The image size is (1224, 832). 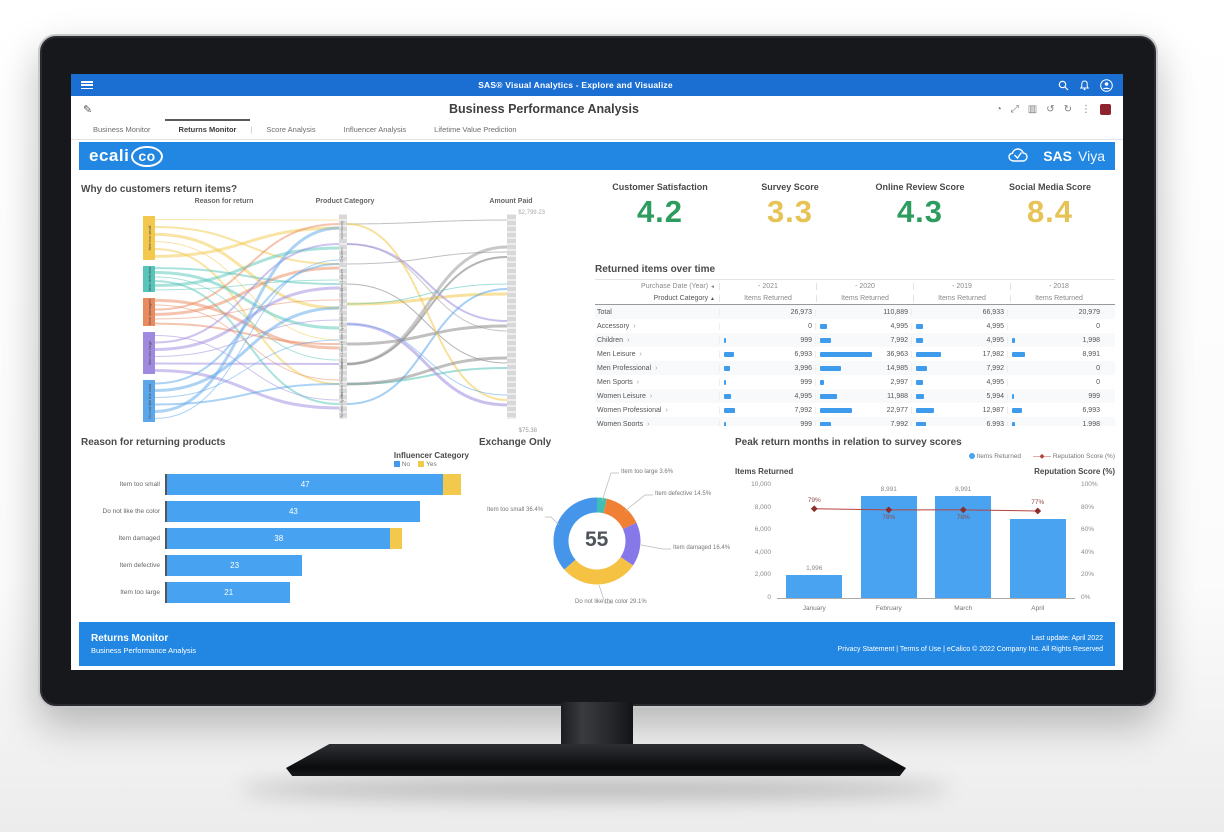 I want to click on user-avatar-icon, so click(x=1106, y=85).